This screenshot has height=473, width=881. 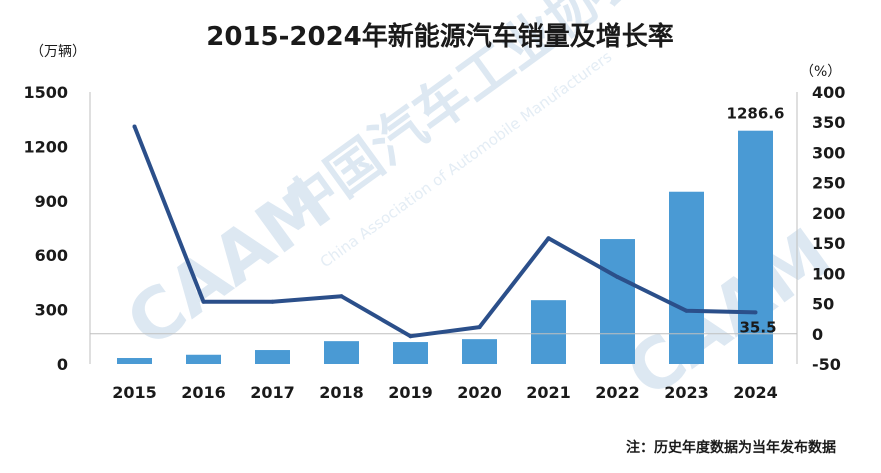 I want to click on right-tick-label: 200, so click(x=828, y=213).